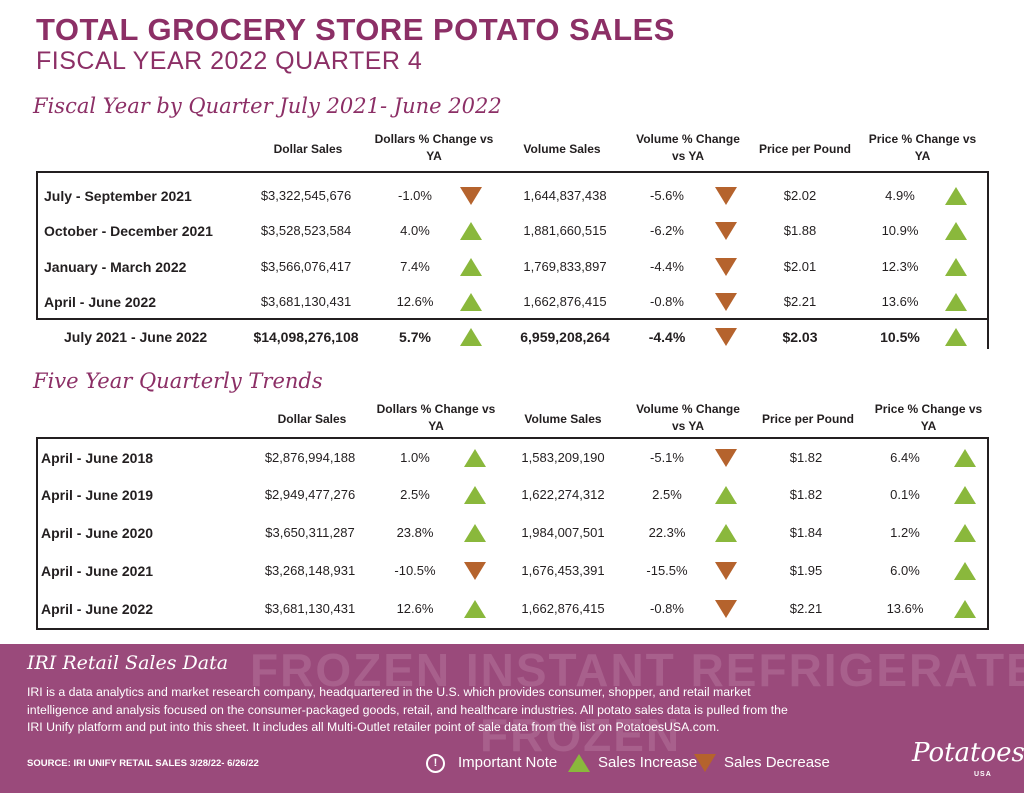 This screenshot has height=793, width=1024. I want to click on dollars-change-cell: 4.0%, so click(415, 230).